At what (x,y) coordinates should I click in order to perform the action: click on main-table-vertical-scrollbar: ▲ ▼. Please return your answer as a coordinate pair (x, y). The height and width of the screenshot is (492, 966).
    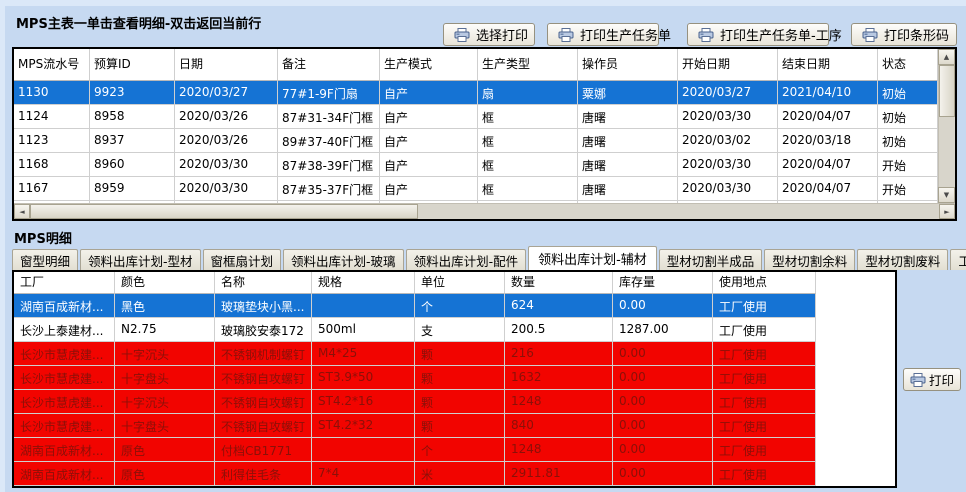
    Looking at the image, I should click on (946, 126).